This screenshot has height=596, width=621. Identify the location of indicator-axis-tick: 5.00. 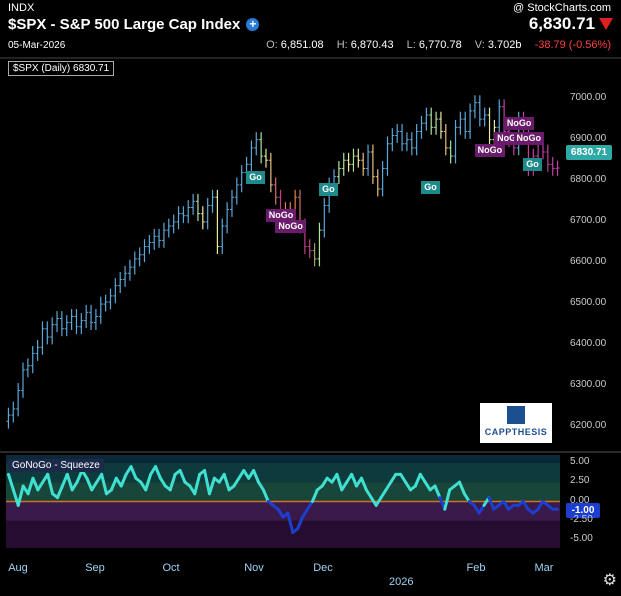
(580, 461).